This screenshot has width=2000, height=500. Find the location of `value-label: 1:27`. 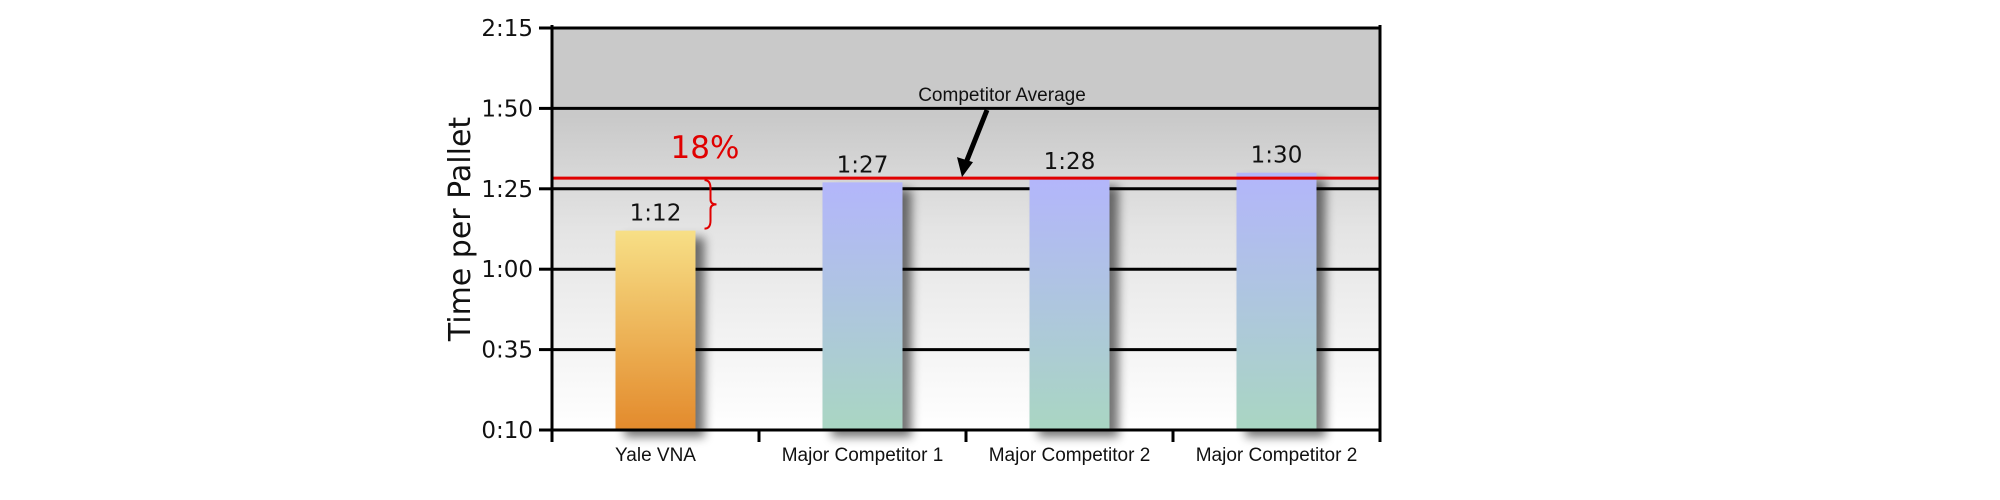

value-label: 1:27 is located at coordinates (863, 165).